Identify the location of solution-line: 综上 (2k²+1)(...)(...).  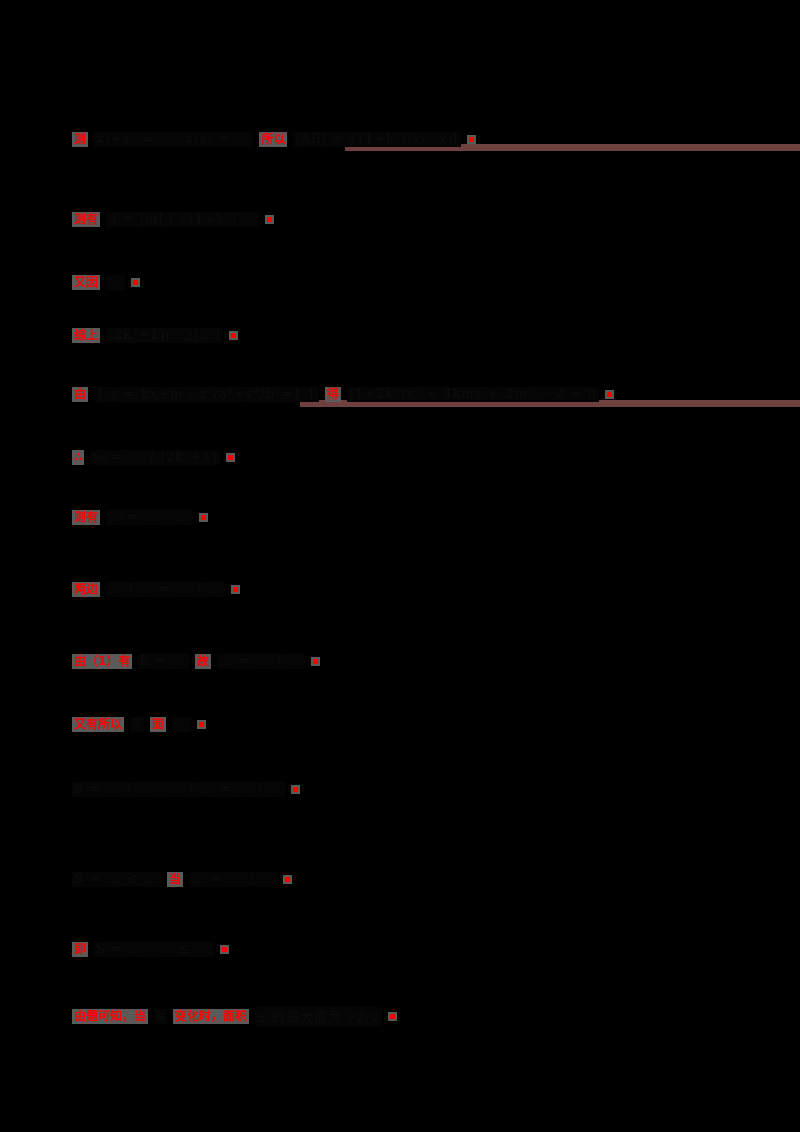
(155, 335).